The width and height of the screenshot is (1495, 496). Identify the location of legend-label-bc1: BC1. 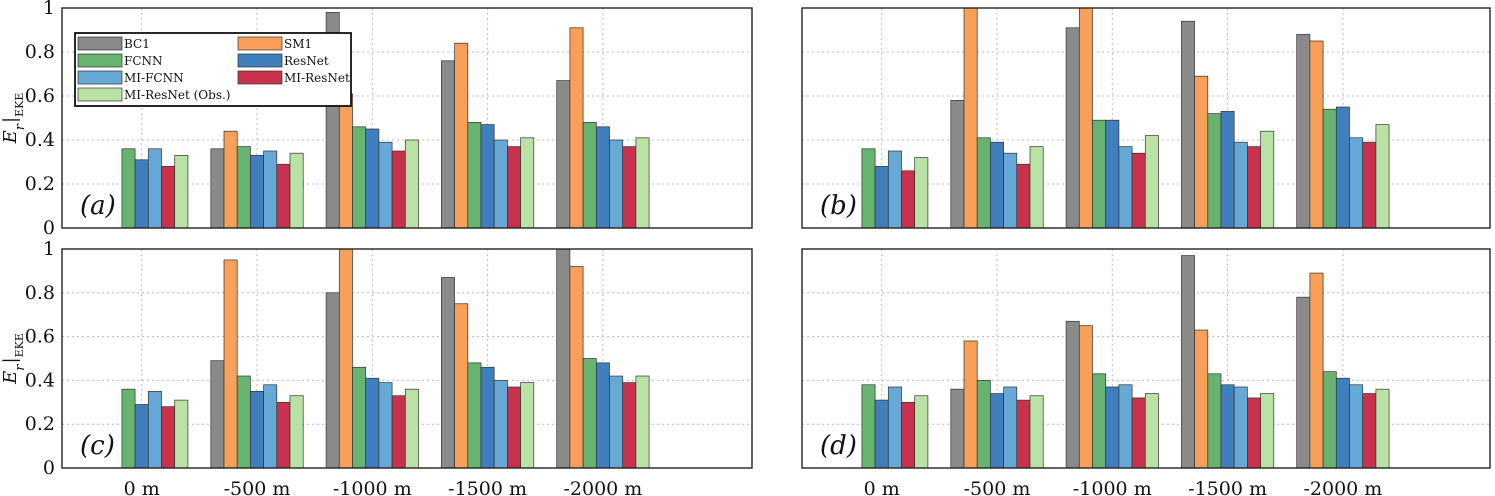
(137, 44).